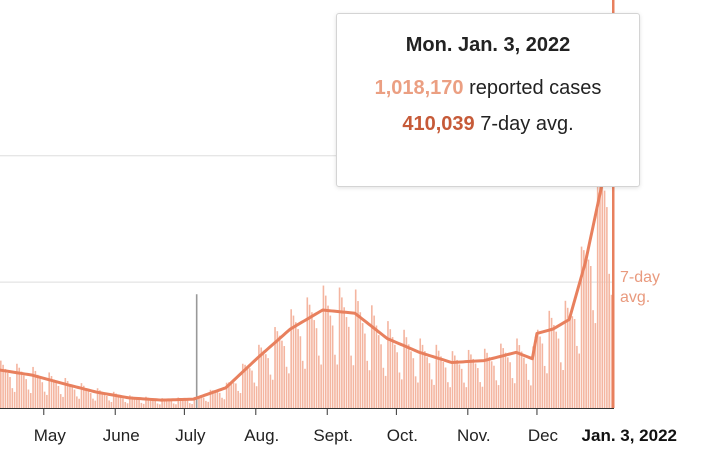  I want to click on tooltip-avg-value: 410,039, so click(438, 124).